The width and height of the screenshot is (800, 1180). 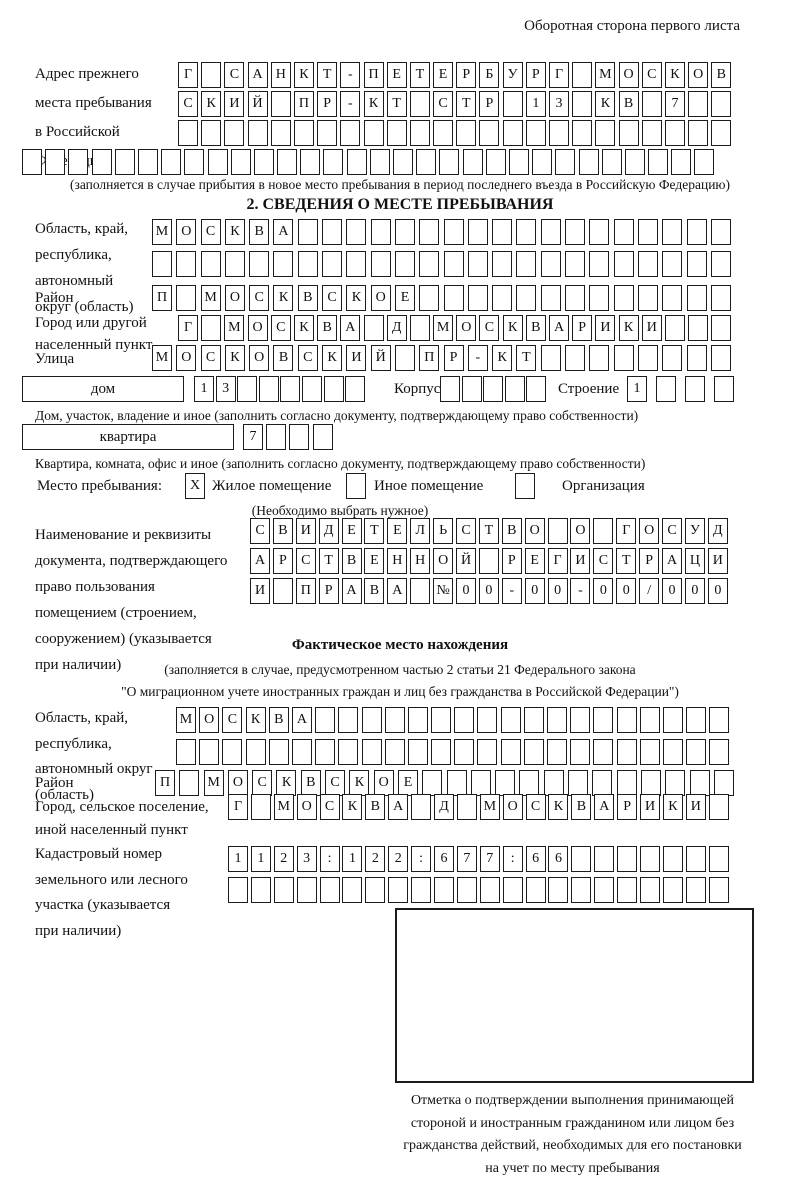 What do you see at coordinates (674, 104) in the screenshot?
I see `char-box: 7` at bounding box center [674, 104].